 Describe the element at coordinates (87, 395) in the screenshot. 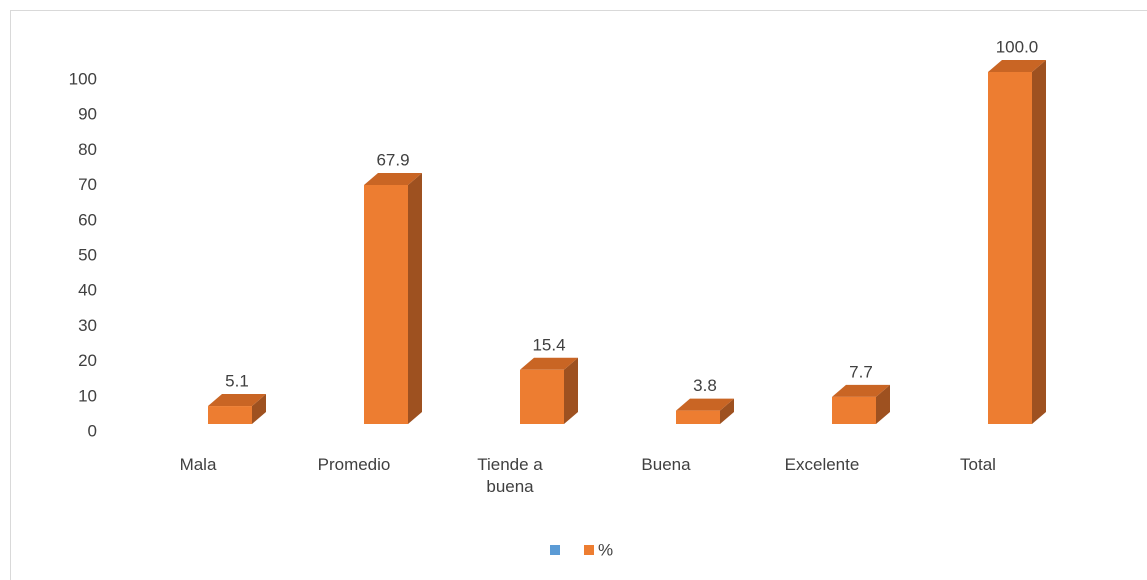

I see `y-tick-label: 10` at that location.